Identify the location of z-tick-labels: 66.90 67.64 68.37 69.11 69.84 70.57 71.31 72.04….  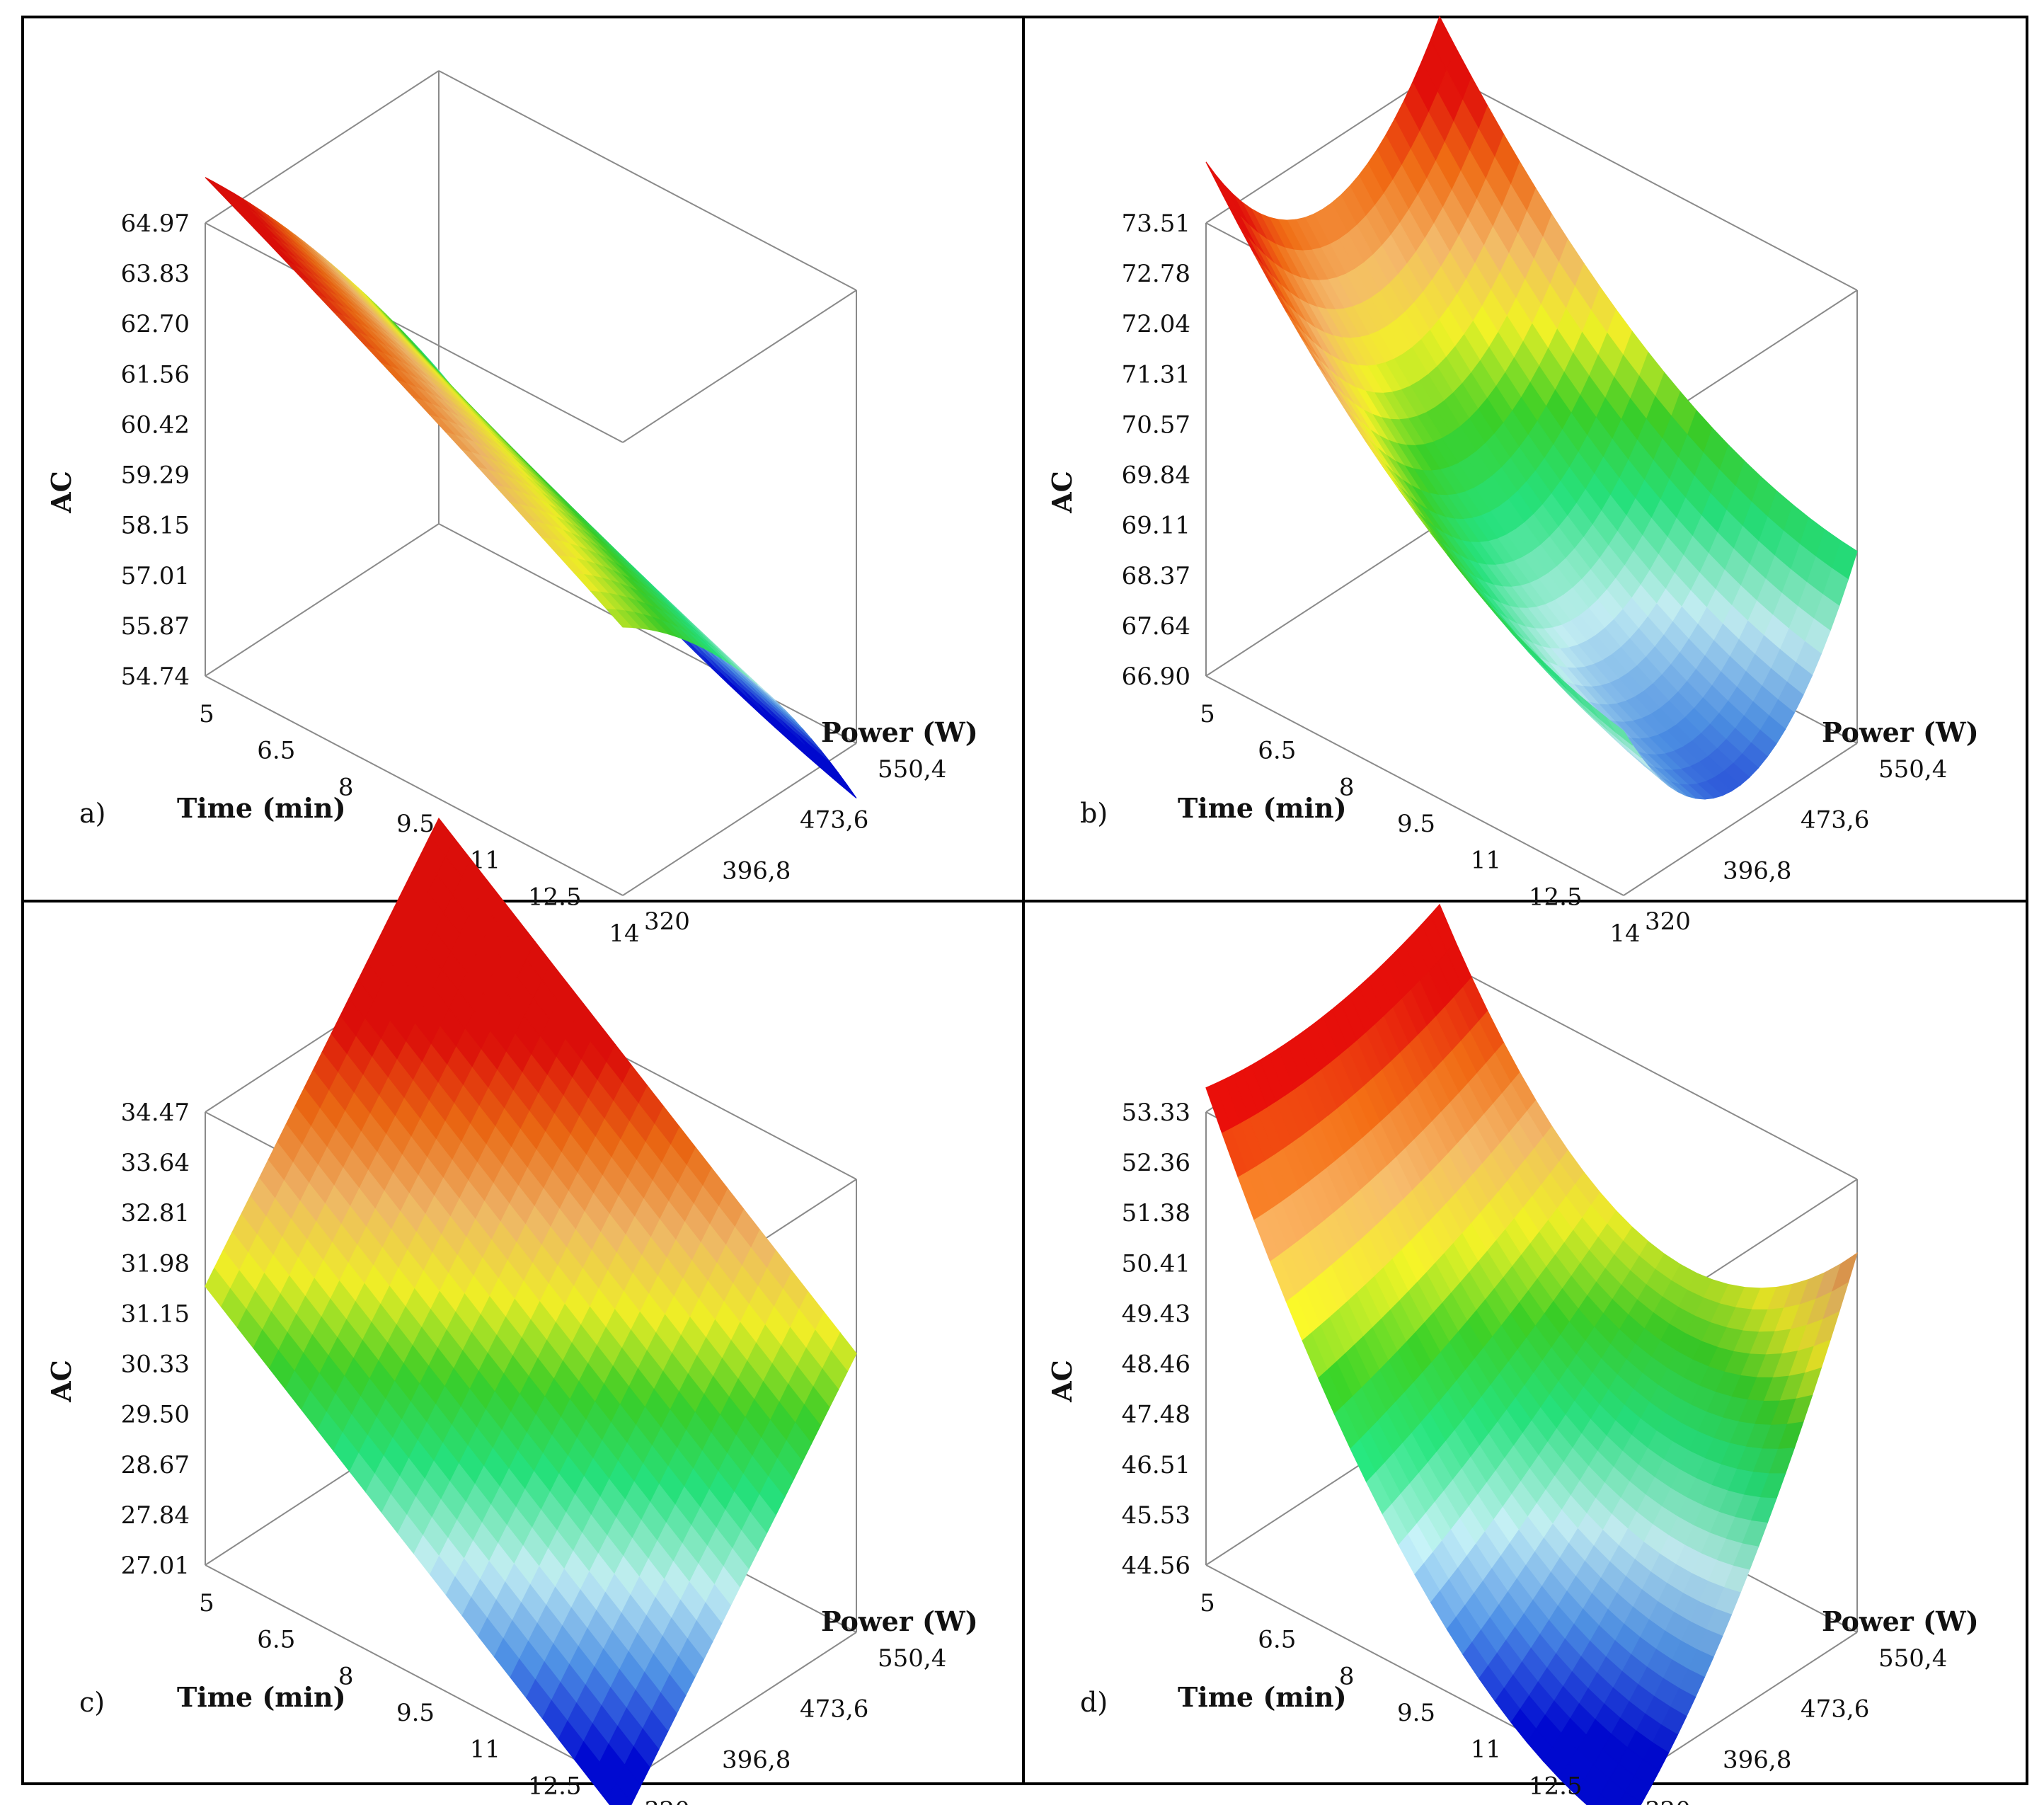
(1156, 451).